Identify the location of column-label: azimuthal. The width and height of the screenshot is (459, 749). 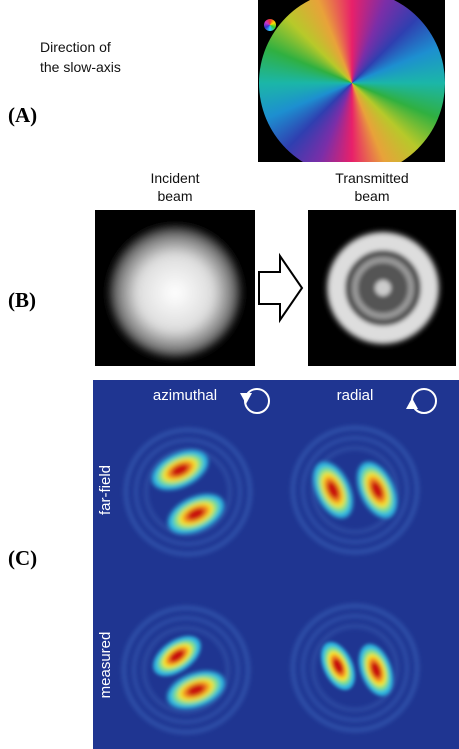
(185, 395).